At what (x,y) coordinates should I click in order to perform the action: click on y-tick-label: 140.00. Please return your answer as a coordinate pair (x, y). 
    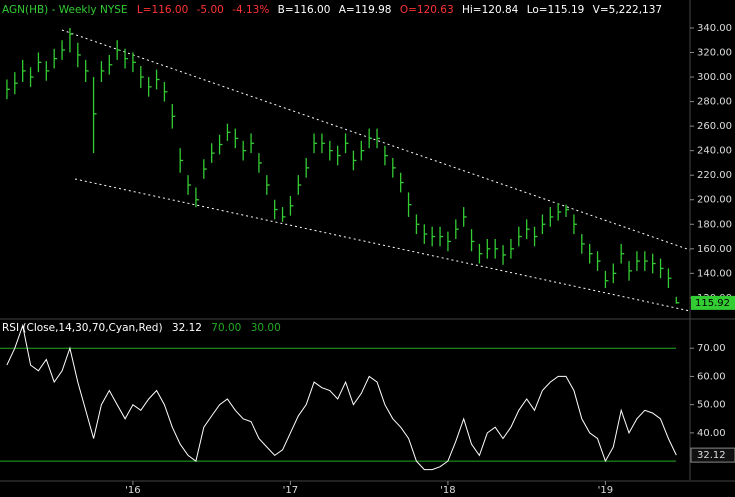
    Looking at the image, I should click on (714, 273).